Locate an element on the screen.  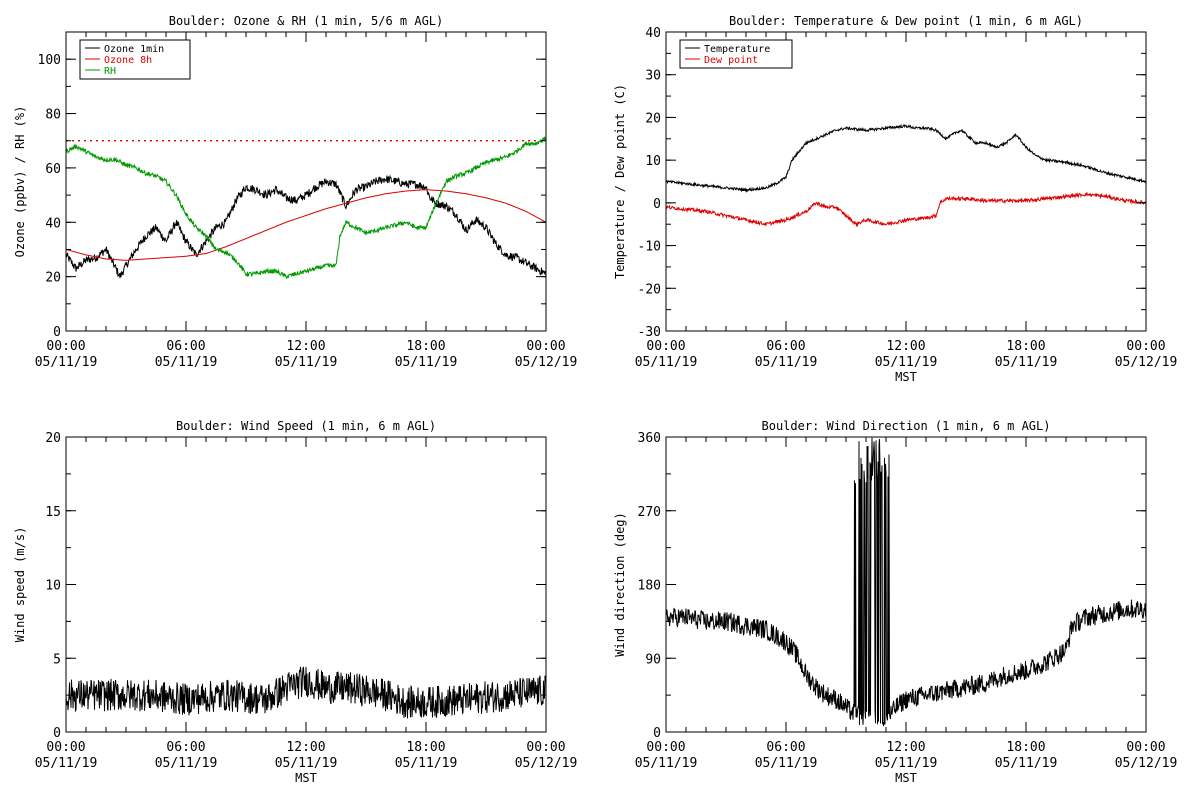
legend-entry: Dew point is located at coordinates (731, 60).